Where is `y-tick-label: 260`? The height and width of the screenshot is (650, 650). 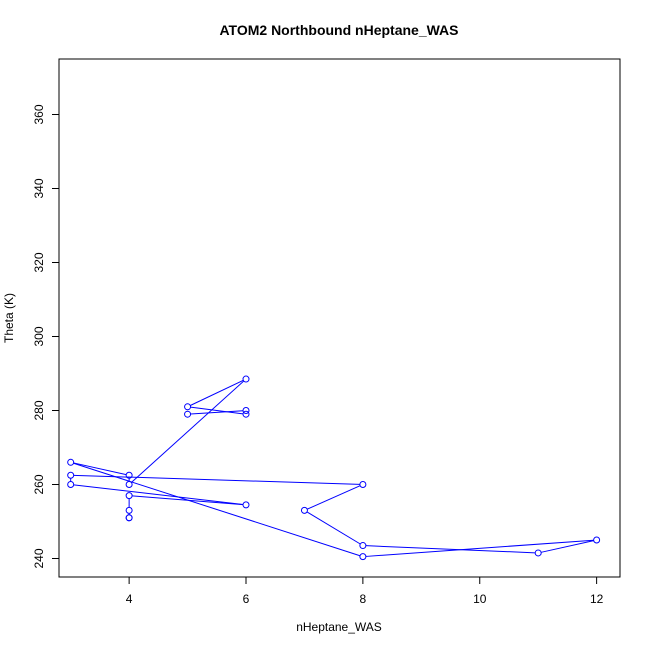
y-tick-label: 260 is located at coordinates (39, 484).